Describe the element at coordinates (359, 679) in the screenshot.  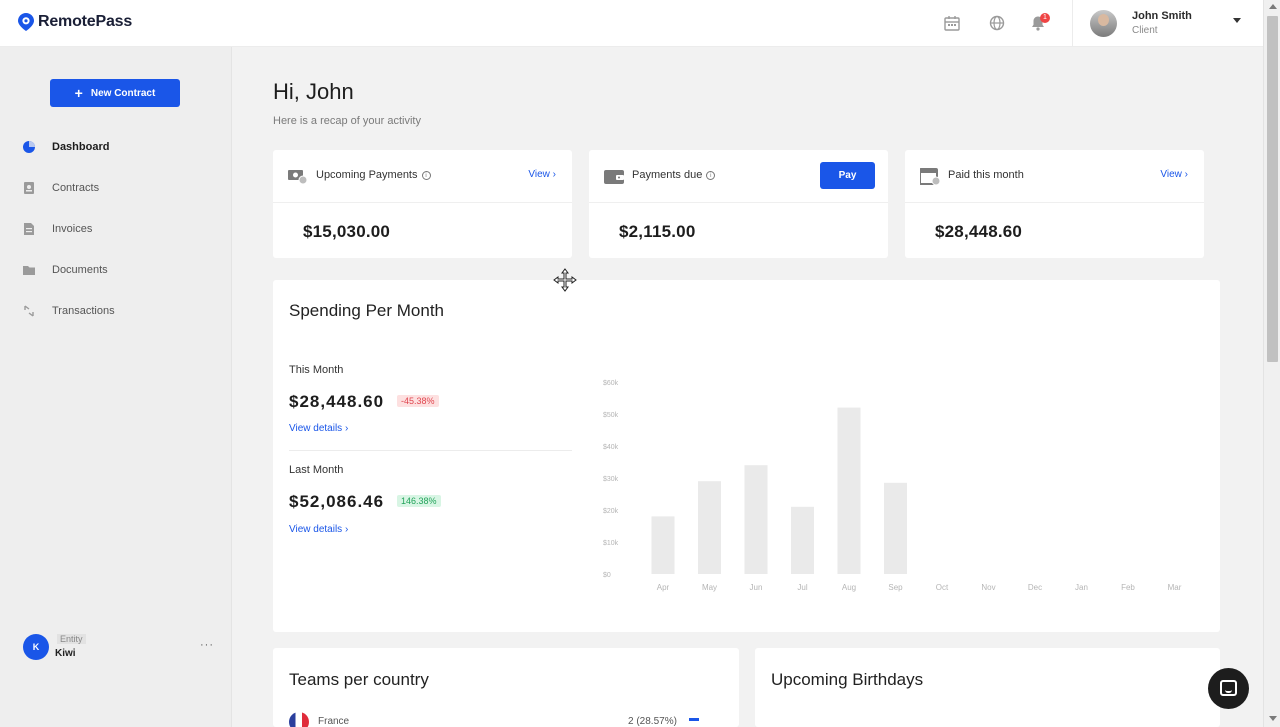
I see `card-title: Teams per country` at that location.